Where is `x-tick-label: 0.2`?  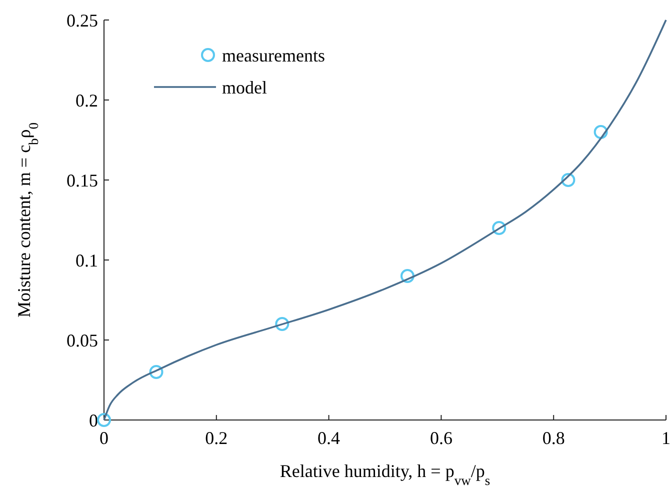 x-tick-label: 0.2 is located at coordinates (216, 438).